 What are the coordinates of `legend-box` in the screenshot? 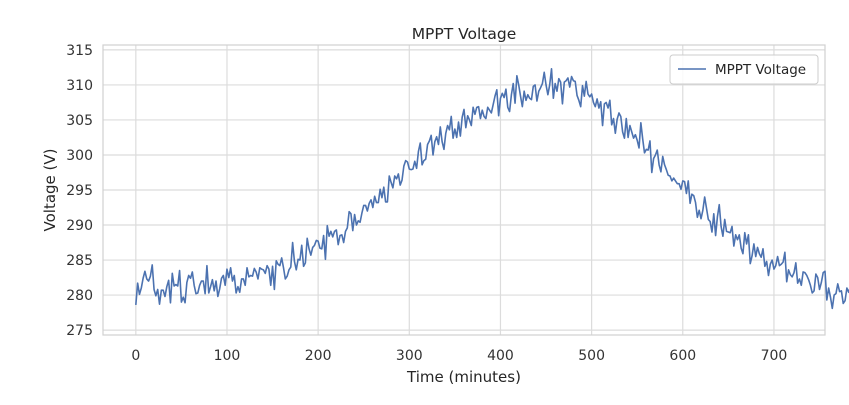 It's located at (744, 69).